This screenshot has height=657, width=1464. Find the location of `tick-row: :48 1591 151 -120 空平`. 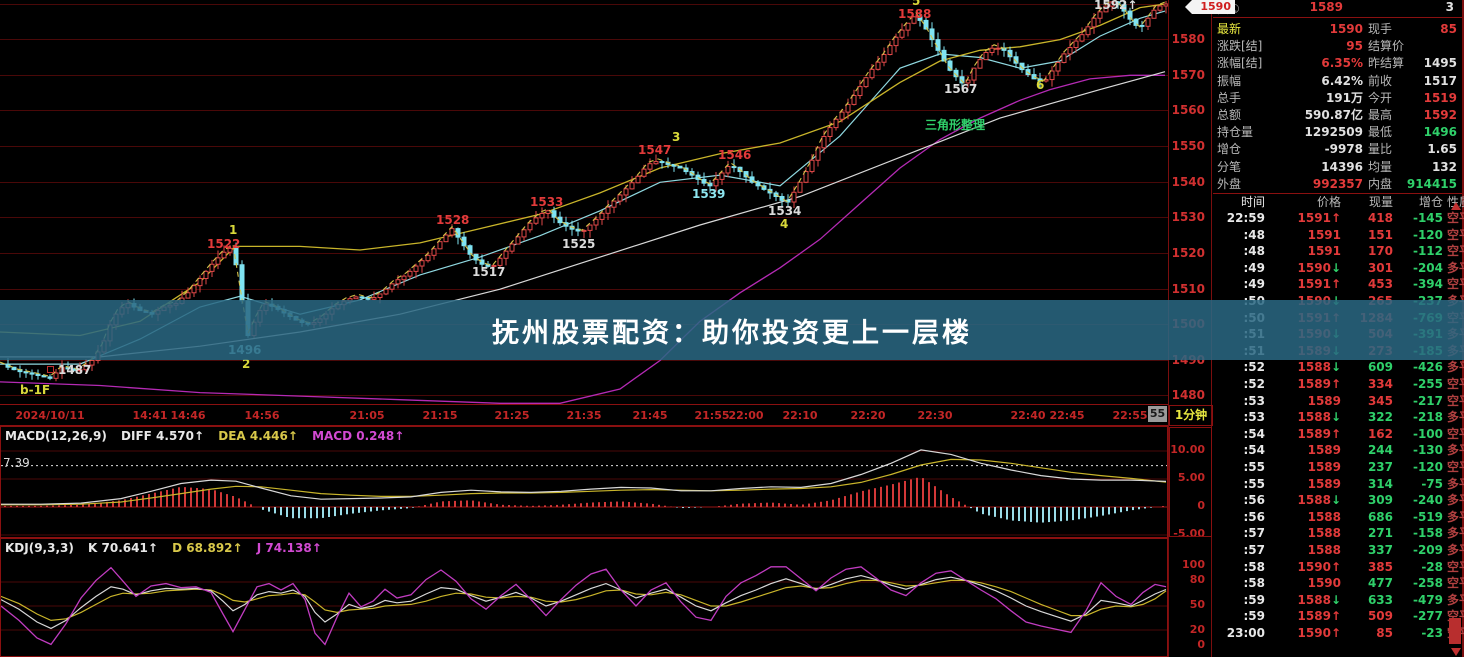

tick-row: :48 1591 151 -120 空平 is located at coordinates (1338, 235).